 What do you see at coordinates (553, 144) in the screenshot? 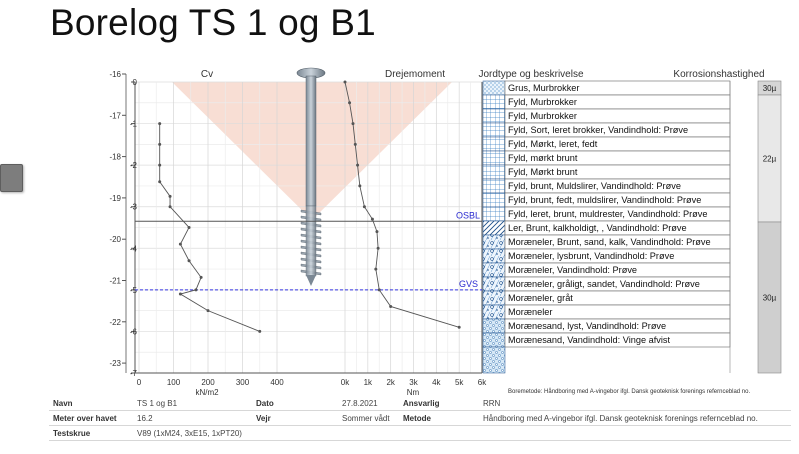
I see `soil-description: Fyld, Mørkt, leret, fedt` at bounding box center [553, 144].